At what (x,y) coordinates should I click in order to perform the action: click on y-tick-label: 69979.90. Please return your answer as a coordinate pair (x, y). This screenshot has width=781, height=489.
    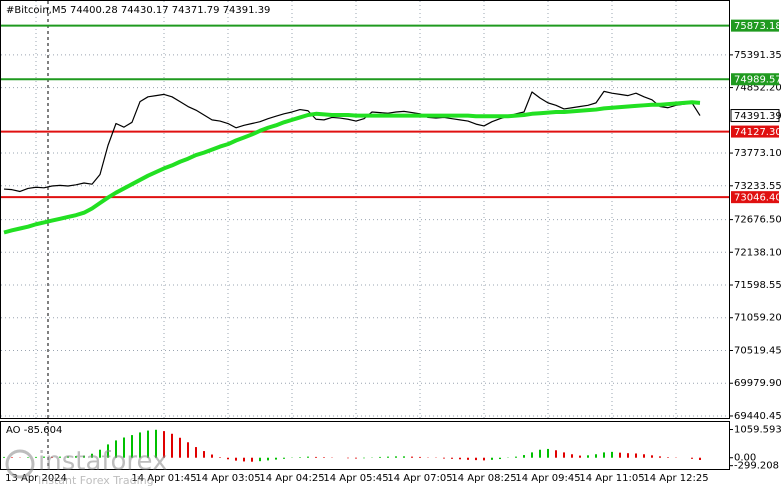
    Looking at the image, I should click on (757, 383).